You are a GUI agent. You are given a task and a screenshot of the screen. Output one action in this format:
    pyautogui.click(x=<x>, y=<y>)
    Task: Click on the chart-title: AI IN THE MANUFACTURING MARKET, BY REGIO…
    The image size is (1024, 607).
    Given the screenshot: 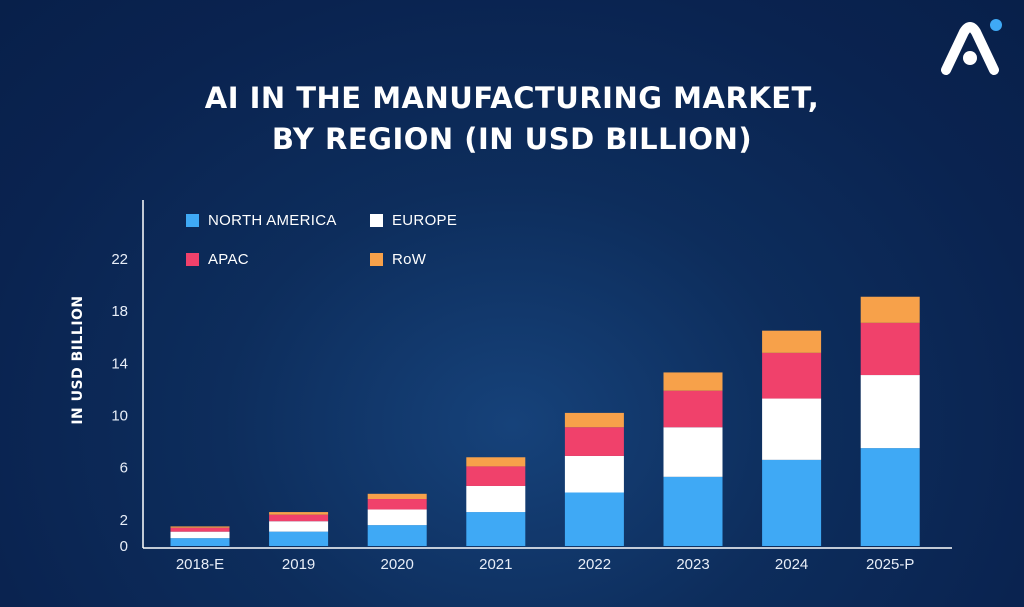 What is the action you would take?
    pyautogui.click(x=512, y=119)
    